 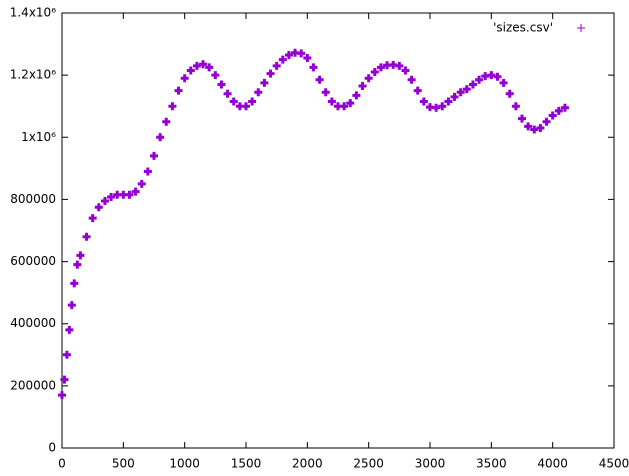 I want to click on y-tick-label: 800000, so click(x=33, y=199).